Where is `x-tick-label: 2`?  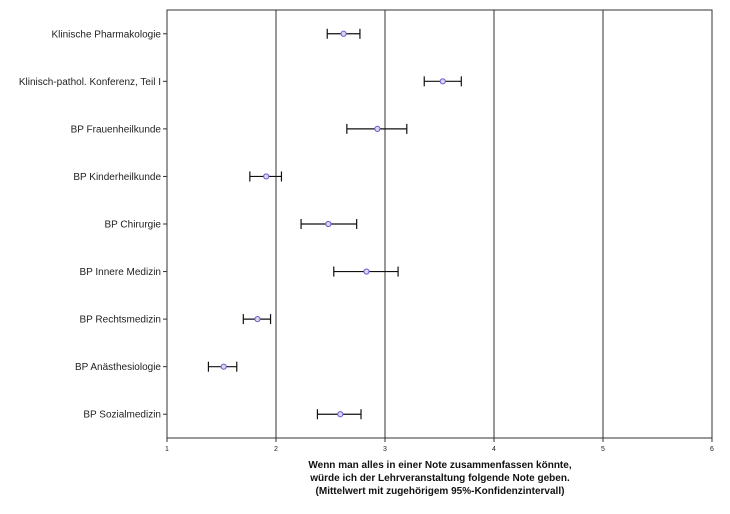
x-tick-label: 2 is located at coordinates (276, 449).